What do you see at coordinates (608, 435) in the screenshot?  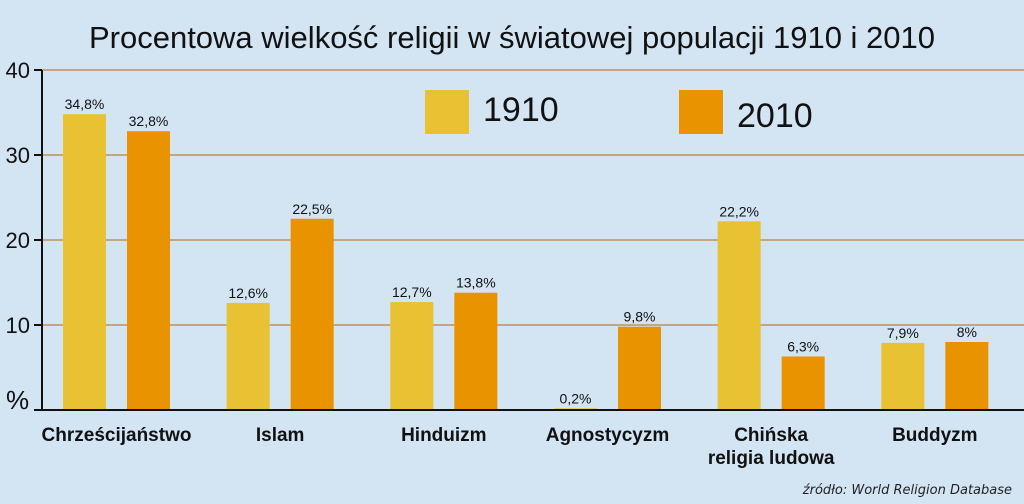 I see `category-label: Agnostycyzm` at bounding box center [608, 435].